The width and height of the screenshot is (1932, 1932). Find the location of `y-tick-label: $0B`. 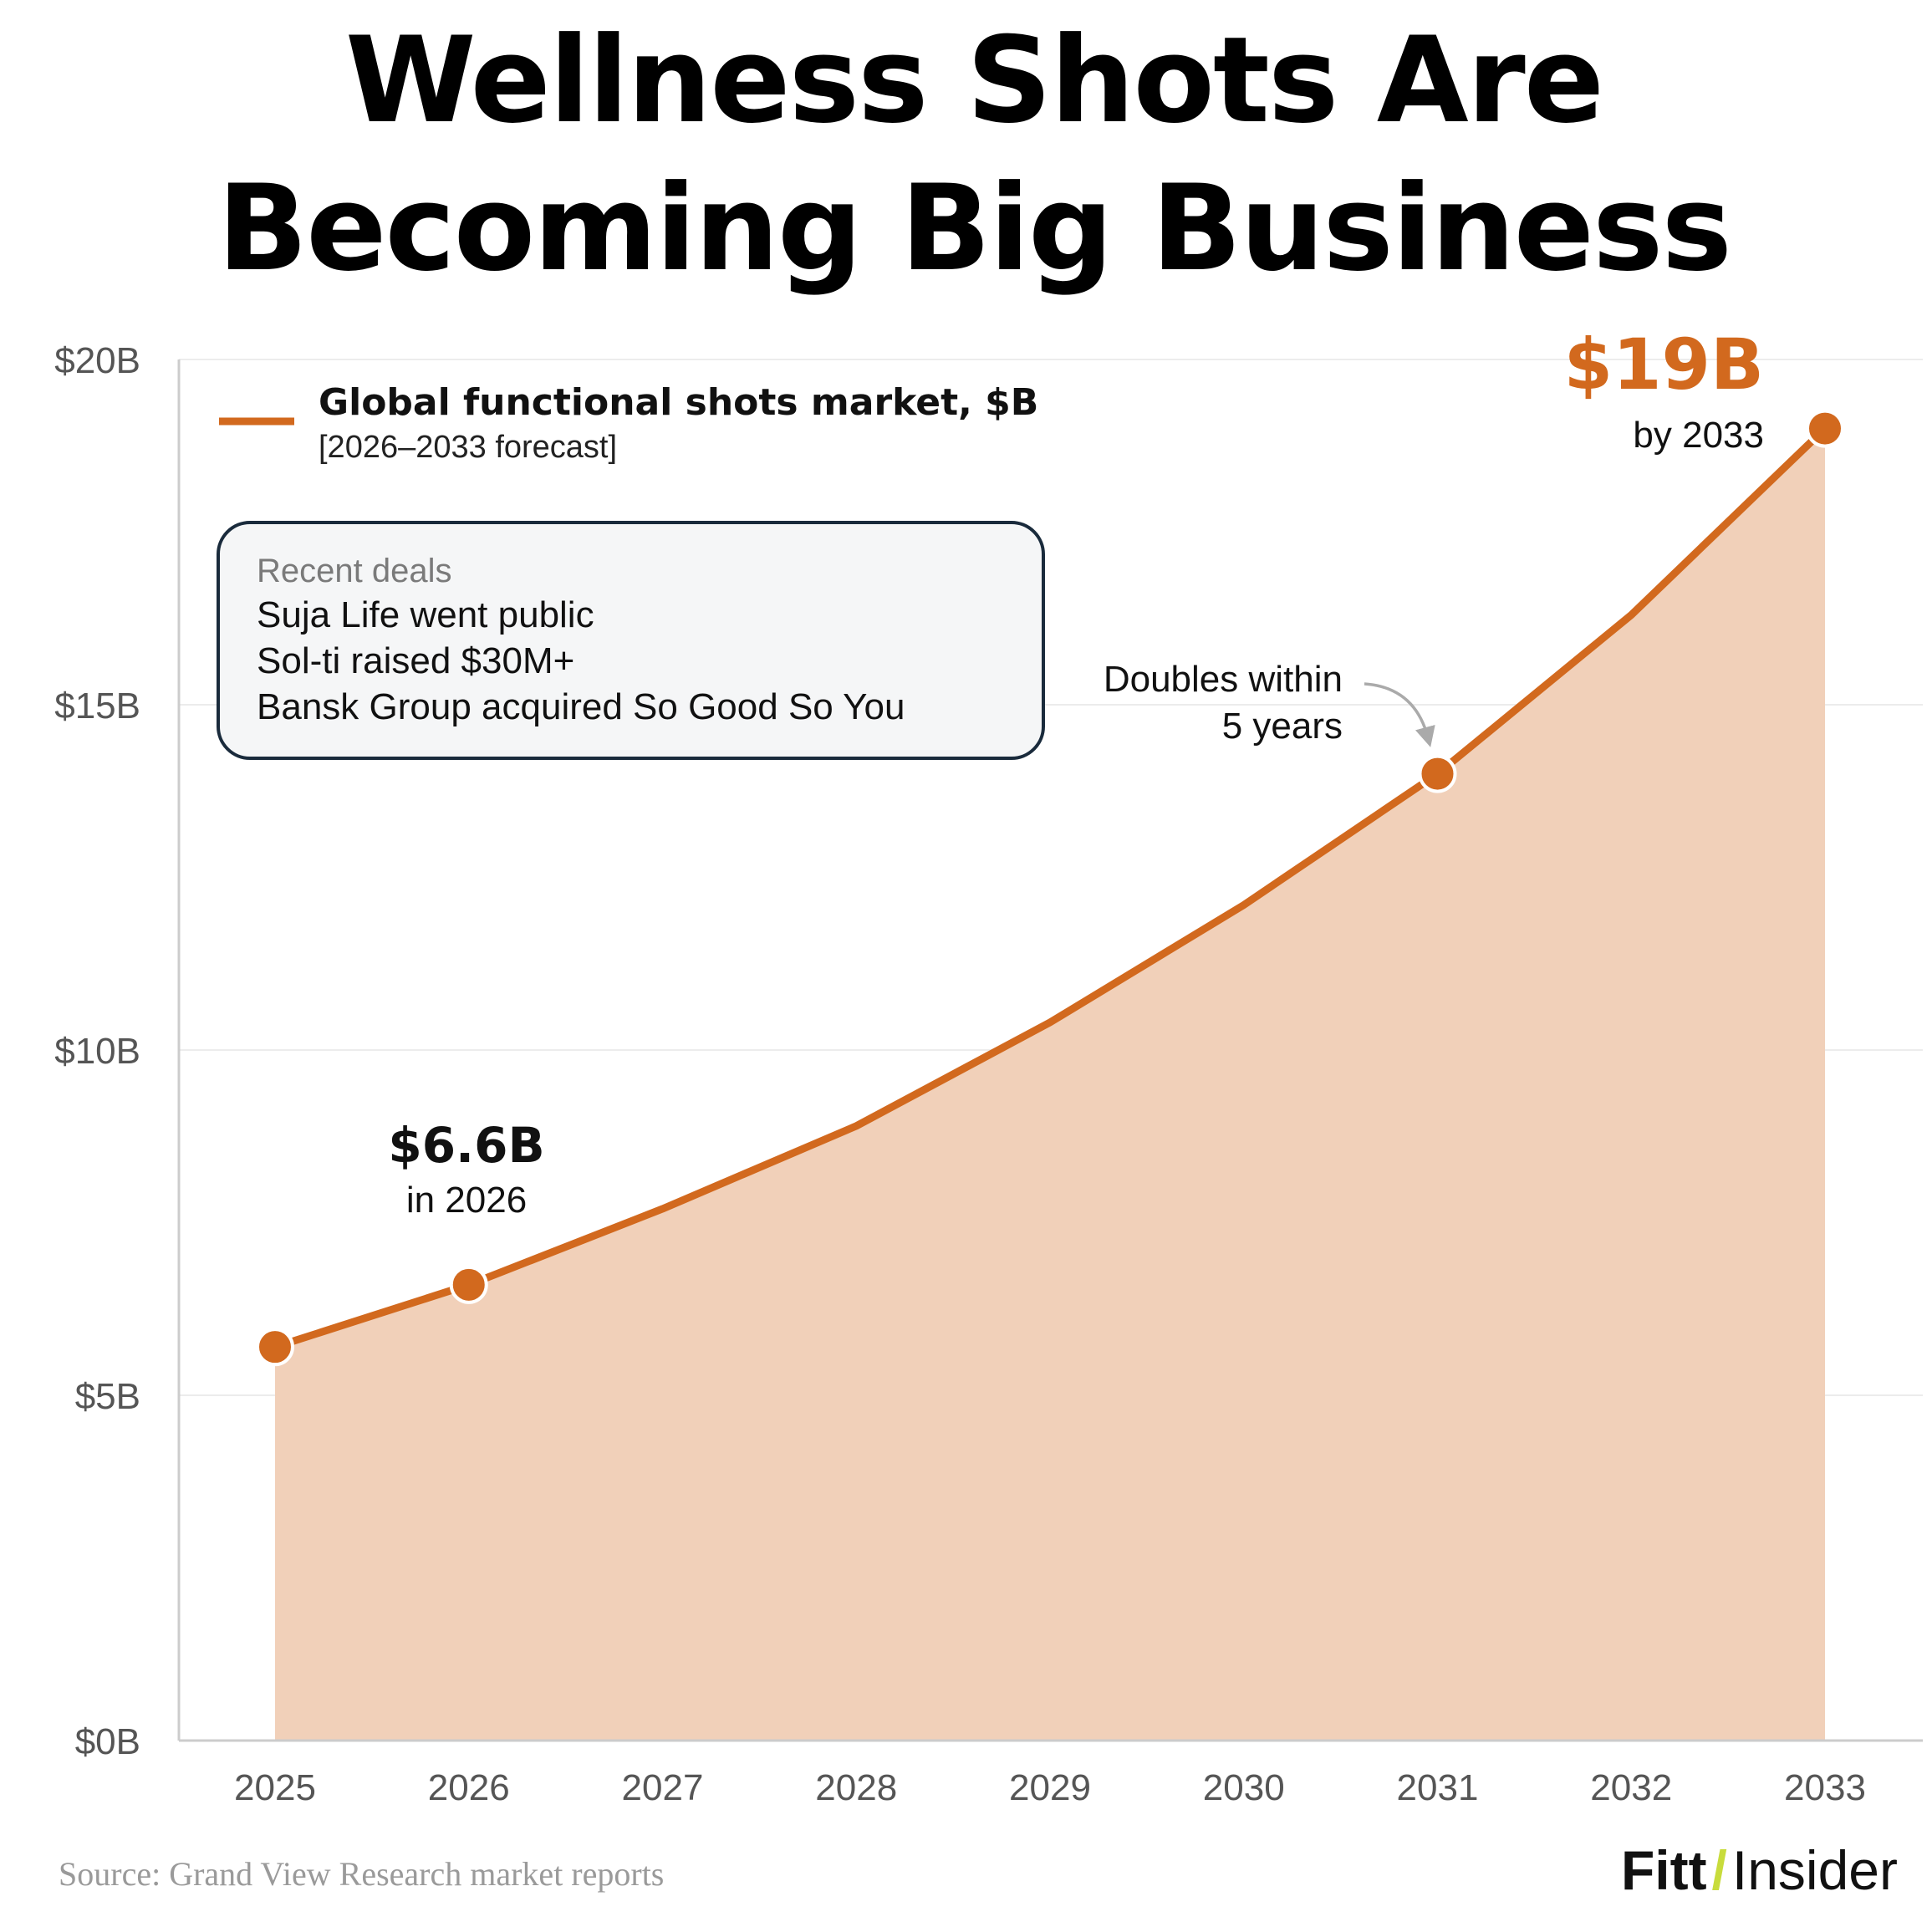

y-tick-label: $0B is located at coordinates (107, 1741).